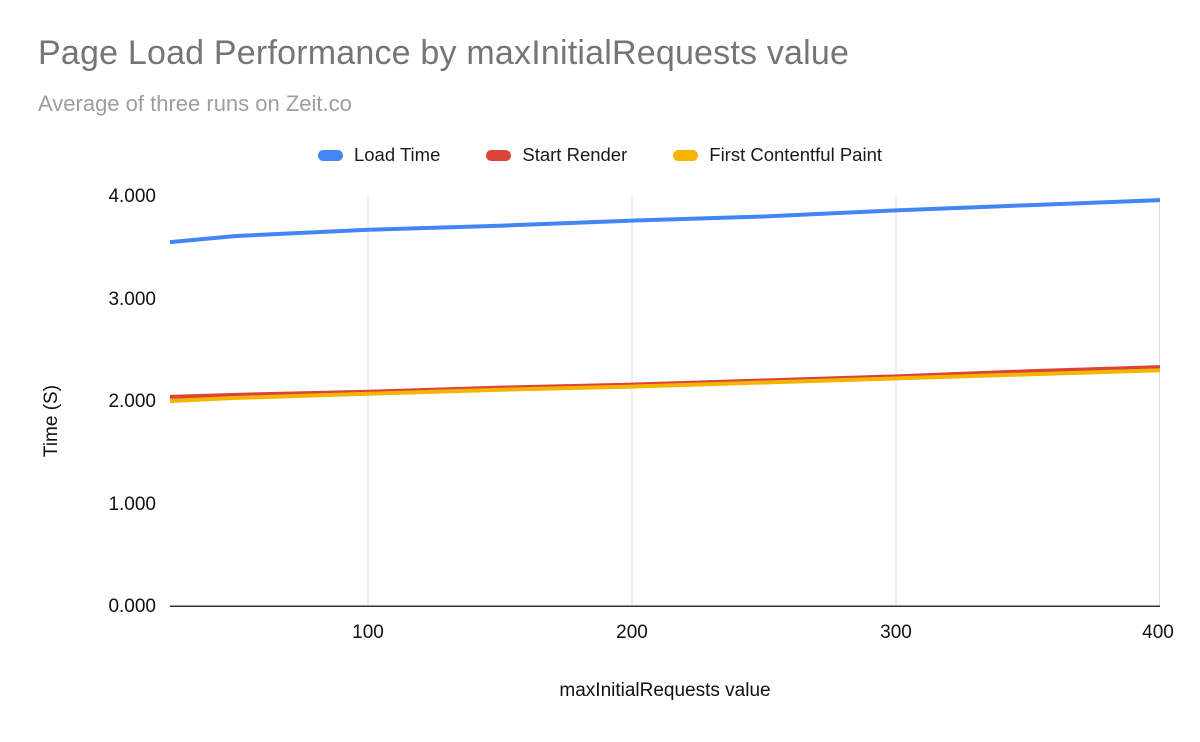  I want to click on legend-item-load-time: Load Time, so click(379, 155).